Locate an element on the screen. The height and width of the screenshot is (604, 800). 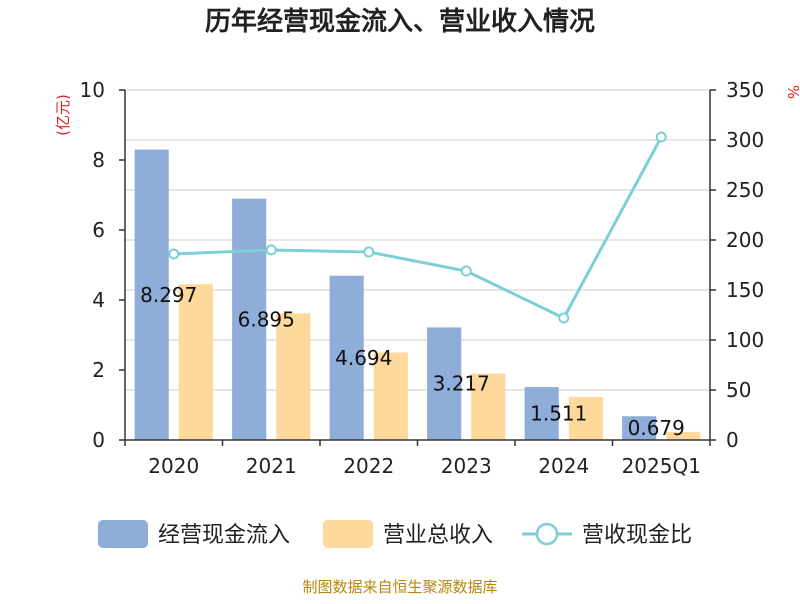
data-label-cash-inflow: 6.895 is located at coordinates (266, 319).